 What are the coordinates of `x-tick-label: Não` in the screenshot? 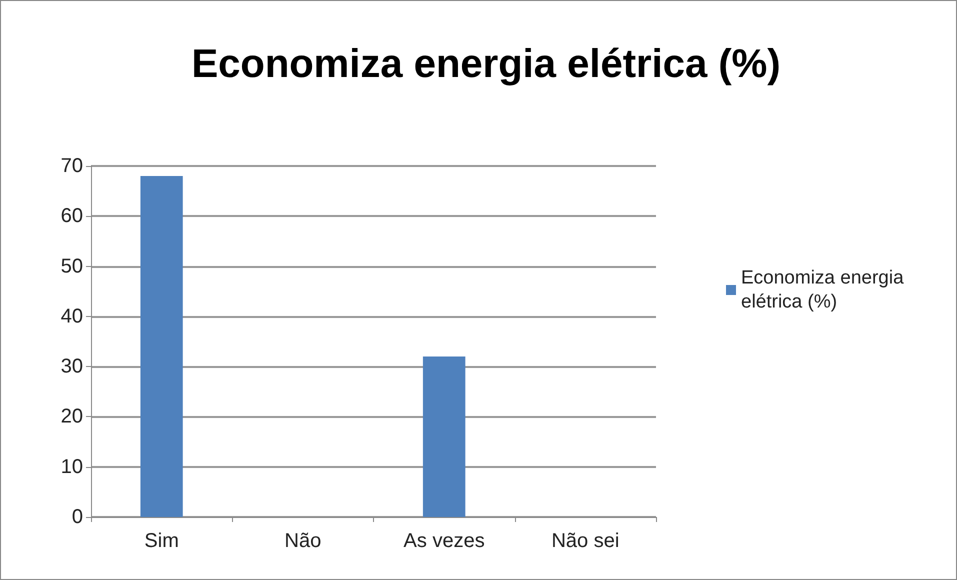 It's located at (303, 541).